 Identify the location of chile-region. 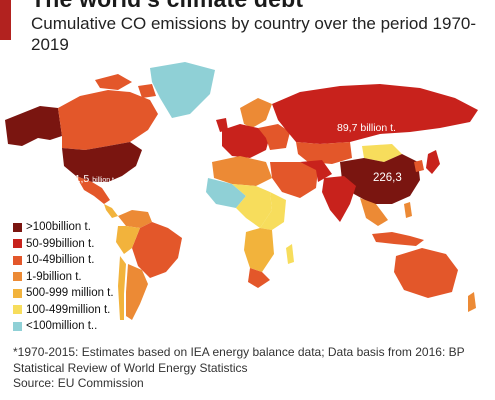
(122, 288).